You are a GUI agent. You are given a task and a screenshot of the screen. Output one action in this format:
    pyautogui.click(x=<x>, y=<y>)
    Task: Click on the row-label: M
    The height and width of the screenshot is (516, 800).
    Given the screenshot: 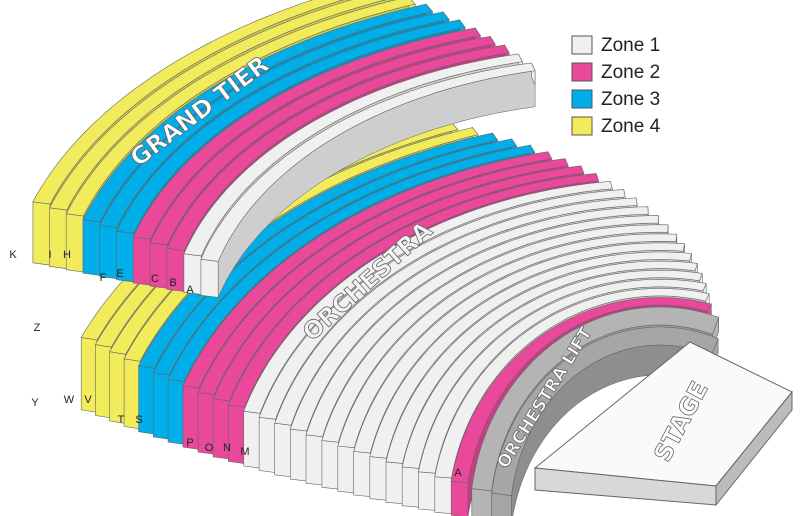 What is the action you would take?
    pyautogui.click(x=244, y=452)
    